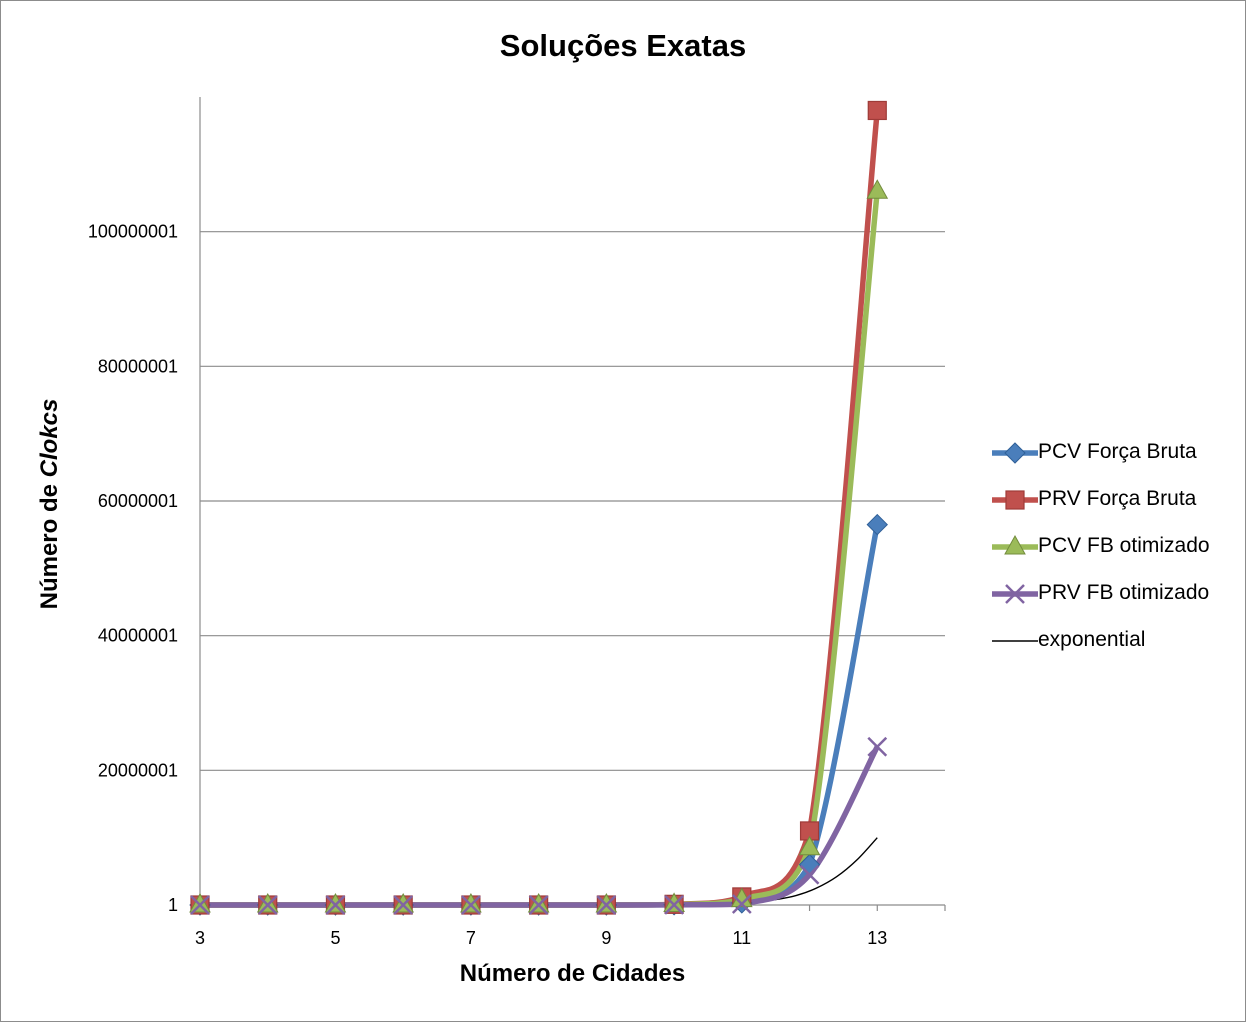  What do you see at coordinates (138, 366) in the screenshot?
I see `y-tick-label: 80000001` at bounding box center [138, 366].